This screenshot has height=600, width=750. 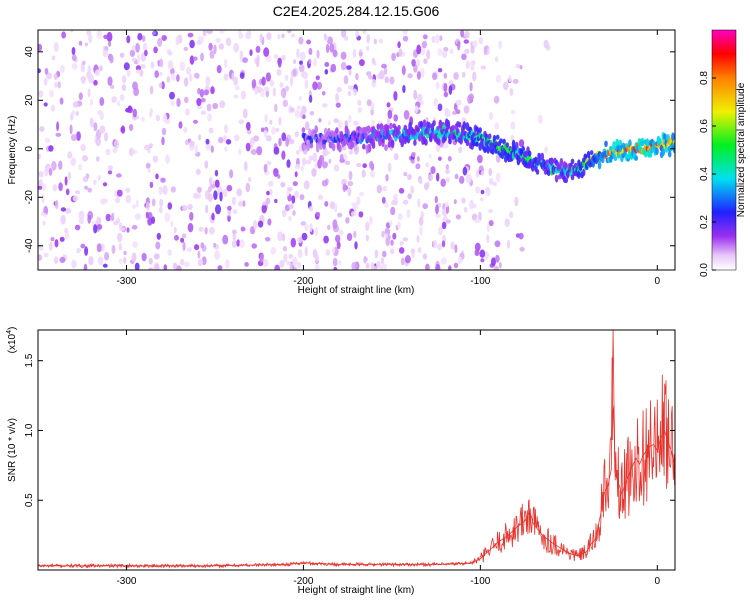 What do you see at coordinates (741, 149) in the screenshot?
I see `colorbar-label: Normalized spectral amplitude` at bounding box center [741, 149].